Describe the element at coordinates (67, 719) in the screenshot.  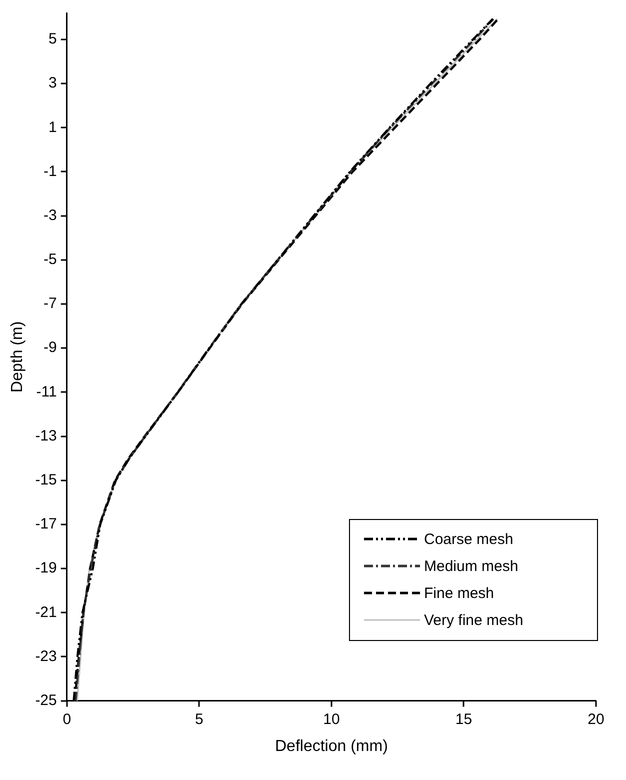
I see `x-tick-label: 0` at that location.